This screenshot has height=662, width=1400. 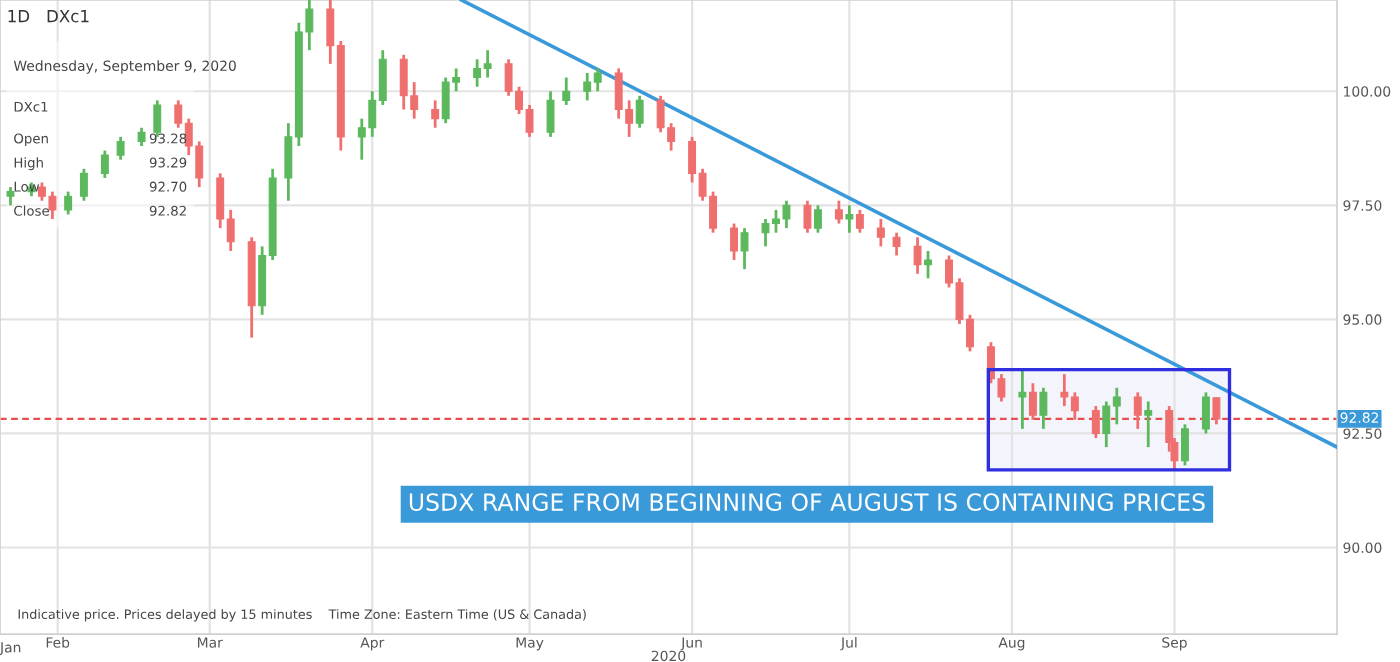 I want to click on chart-title: 1D DXc1, so click(x=48, y=16).